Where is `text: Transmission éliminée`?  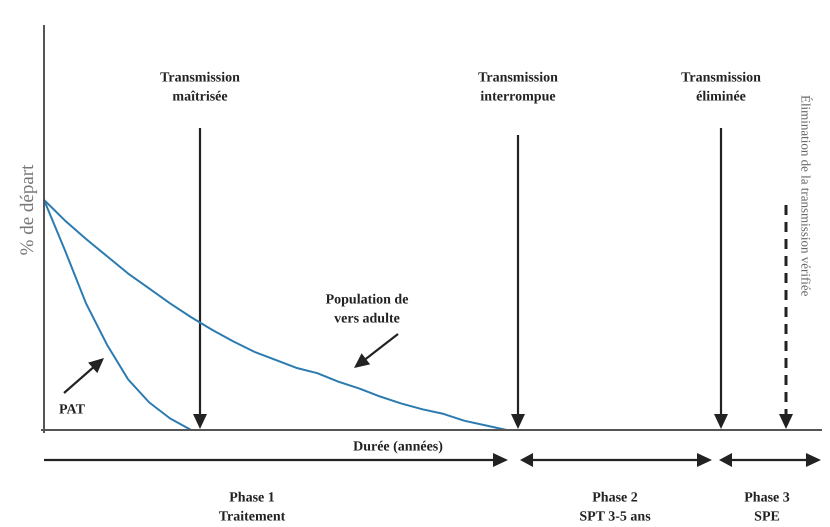
text: Transmission éliminée is located at coordinates (721, 87).